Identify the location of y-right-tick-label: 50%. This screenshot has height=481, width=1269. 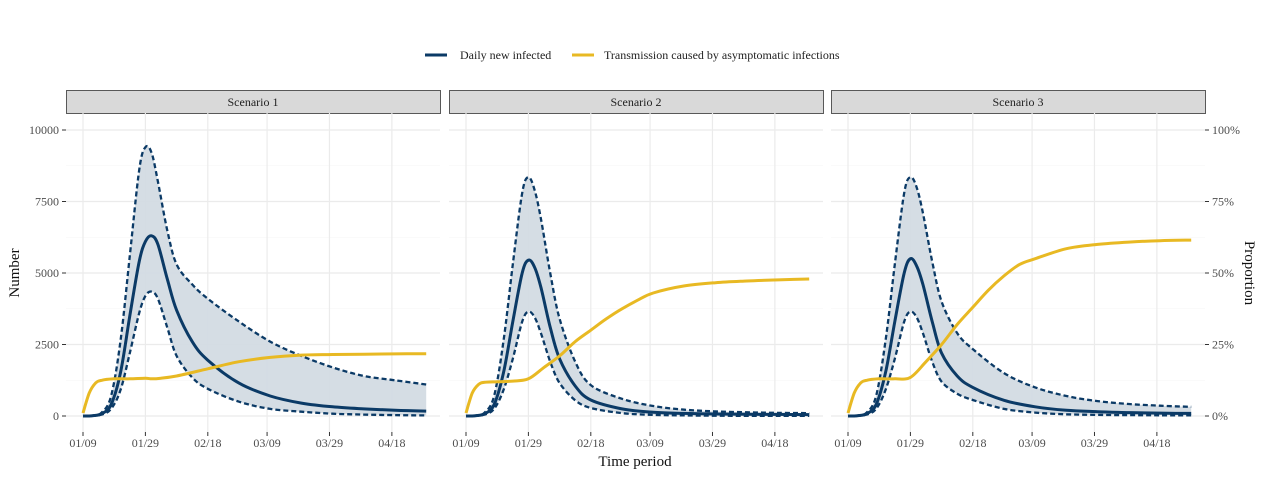
(1223, 273).